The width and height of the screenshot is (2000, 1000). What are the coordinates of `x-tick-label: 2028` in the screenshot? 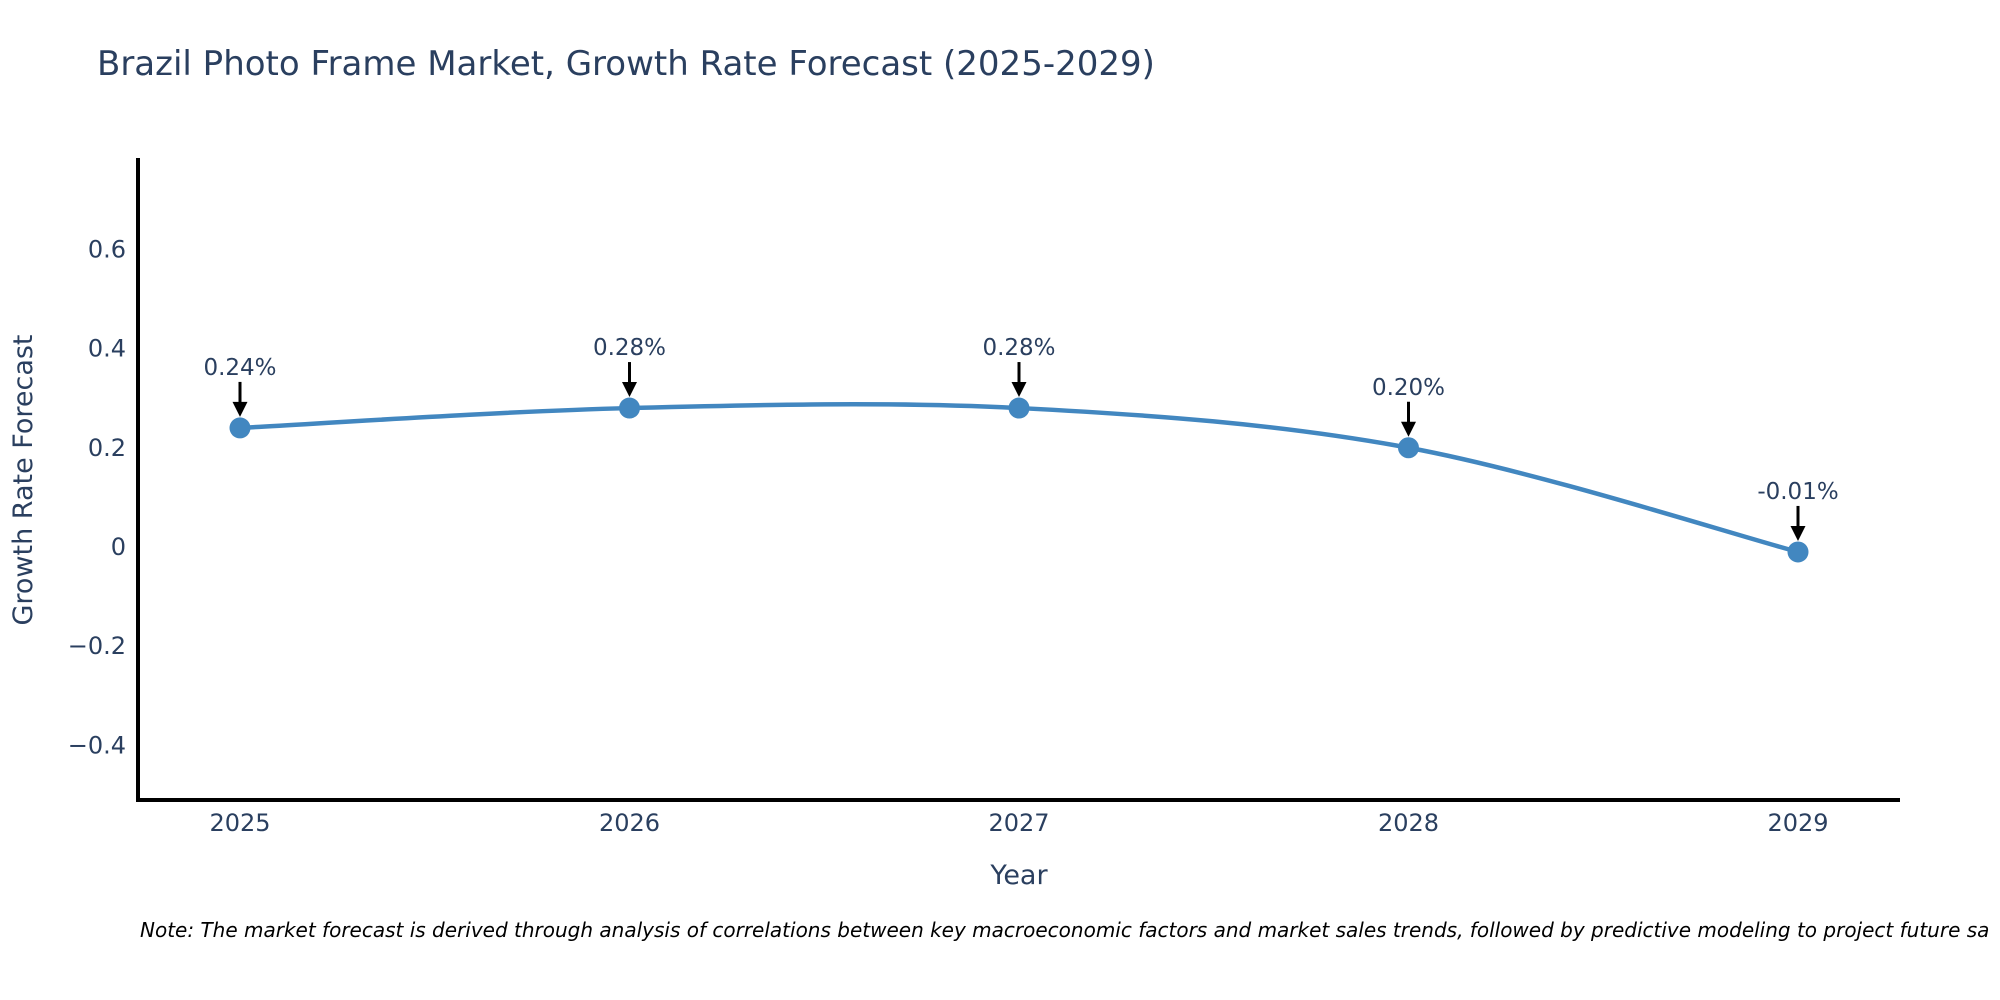 It's located at (1408, 823).